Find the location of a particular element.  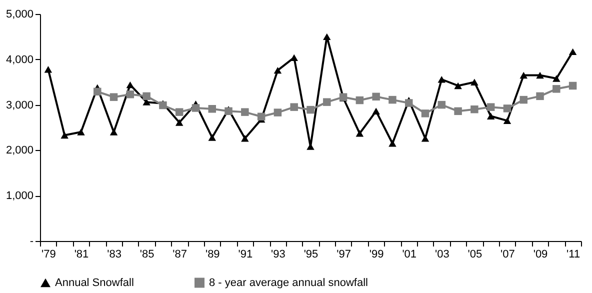

y-tick-label: - is located at coordinates (32, 242).